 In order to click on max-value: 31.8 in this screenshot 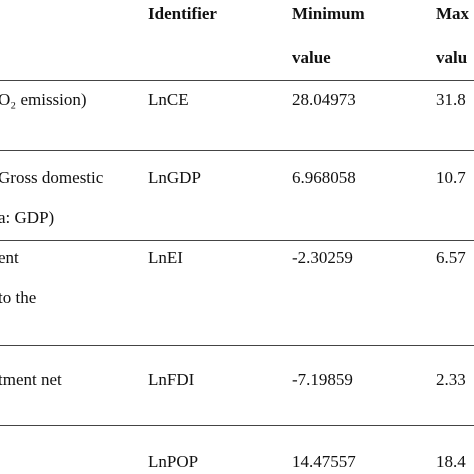, I will do `click(451, 99)`.